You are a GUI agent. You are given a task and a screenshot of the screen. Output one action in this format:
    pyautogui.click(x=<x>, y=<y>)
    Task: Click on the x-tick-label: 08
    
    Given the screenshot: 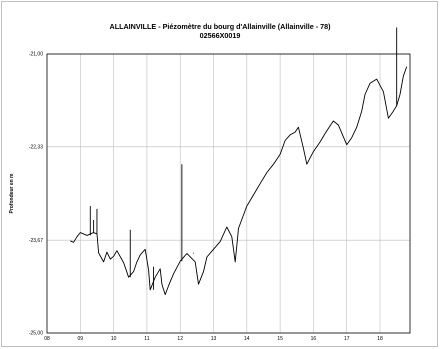 What is the action you would take?
    pyautogui.click(x=47, y=339)
    